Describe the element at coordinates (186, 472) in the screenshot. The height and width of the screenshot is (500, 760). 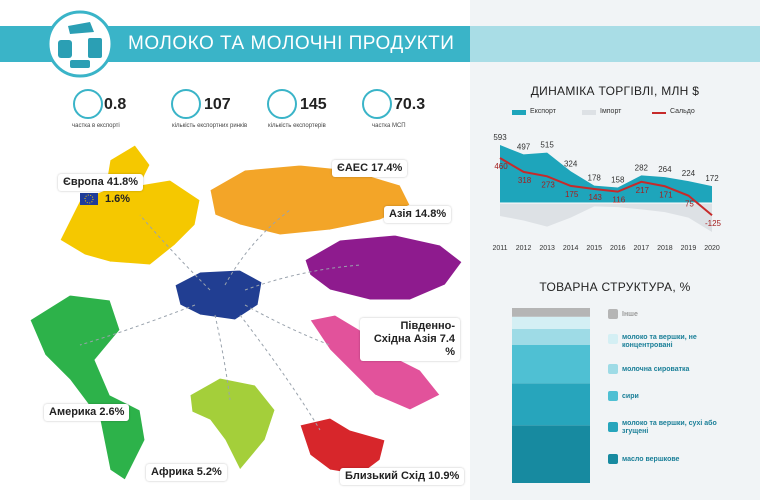
I see `region-label: Африка 5.2%` at that location.